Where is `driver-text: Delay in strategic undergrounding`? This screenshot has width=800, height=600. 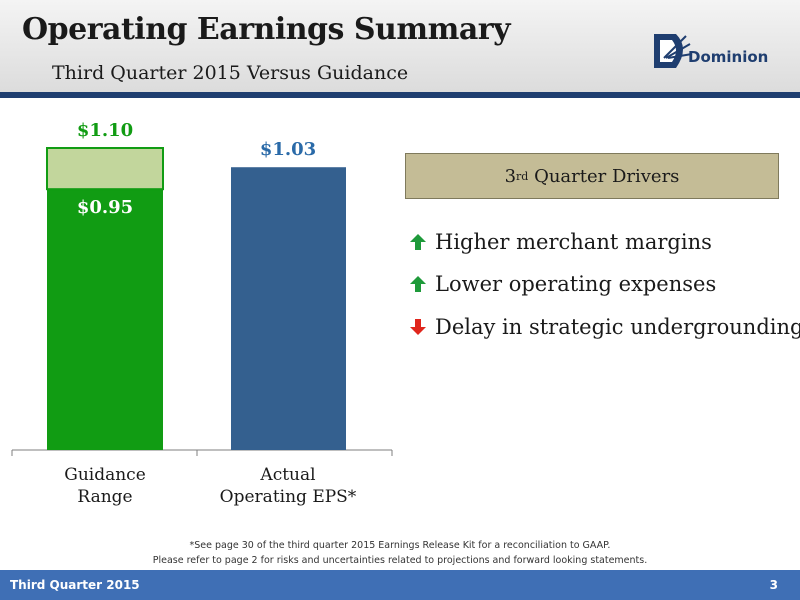 driver-text: Delay in strategic undergrounding is located at coordinates (617, 327).